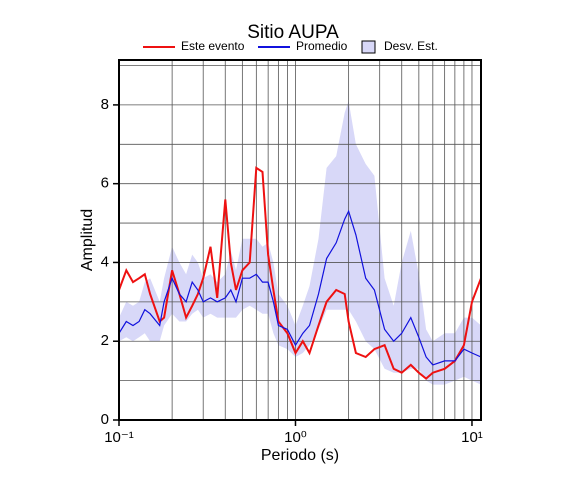 The image size is (586, 480). What do you see at coordinates (105, 261) in the screenshot?
I see `y-tick-label: 4` at bounding box center [105, 261].